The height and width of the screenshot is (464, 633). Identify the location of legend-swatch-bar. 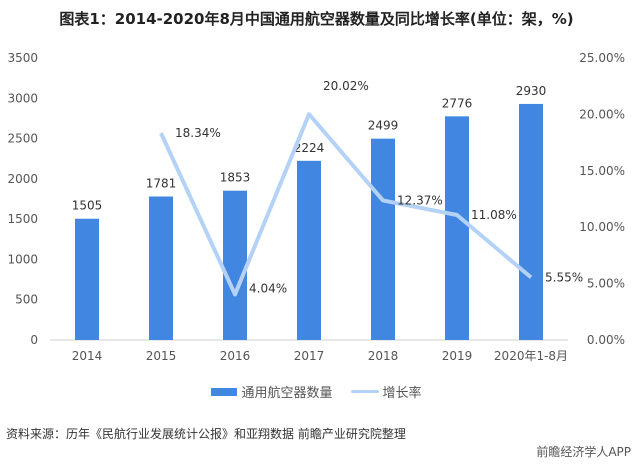
(224, 391).